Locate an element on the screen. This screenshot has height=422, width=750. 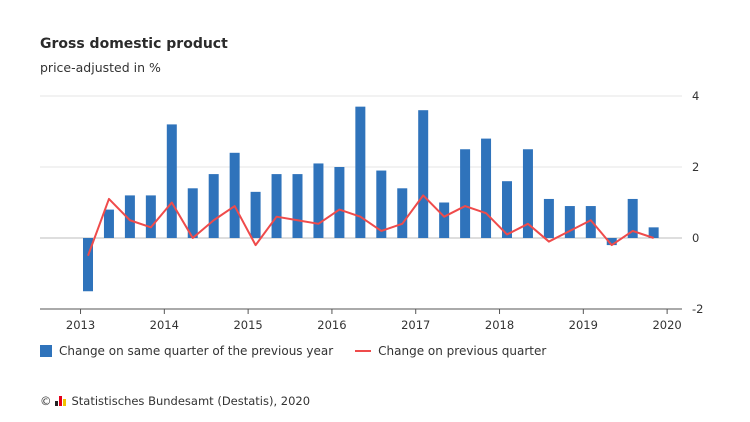
bar-2018-Q2 is located at coordinates (527, 193).